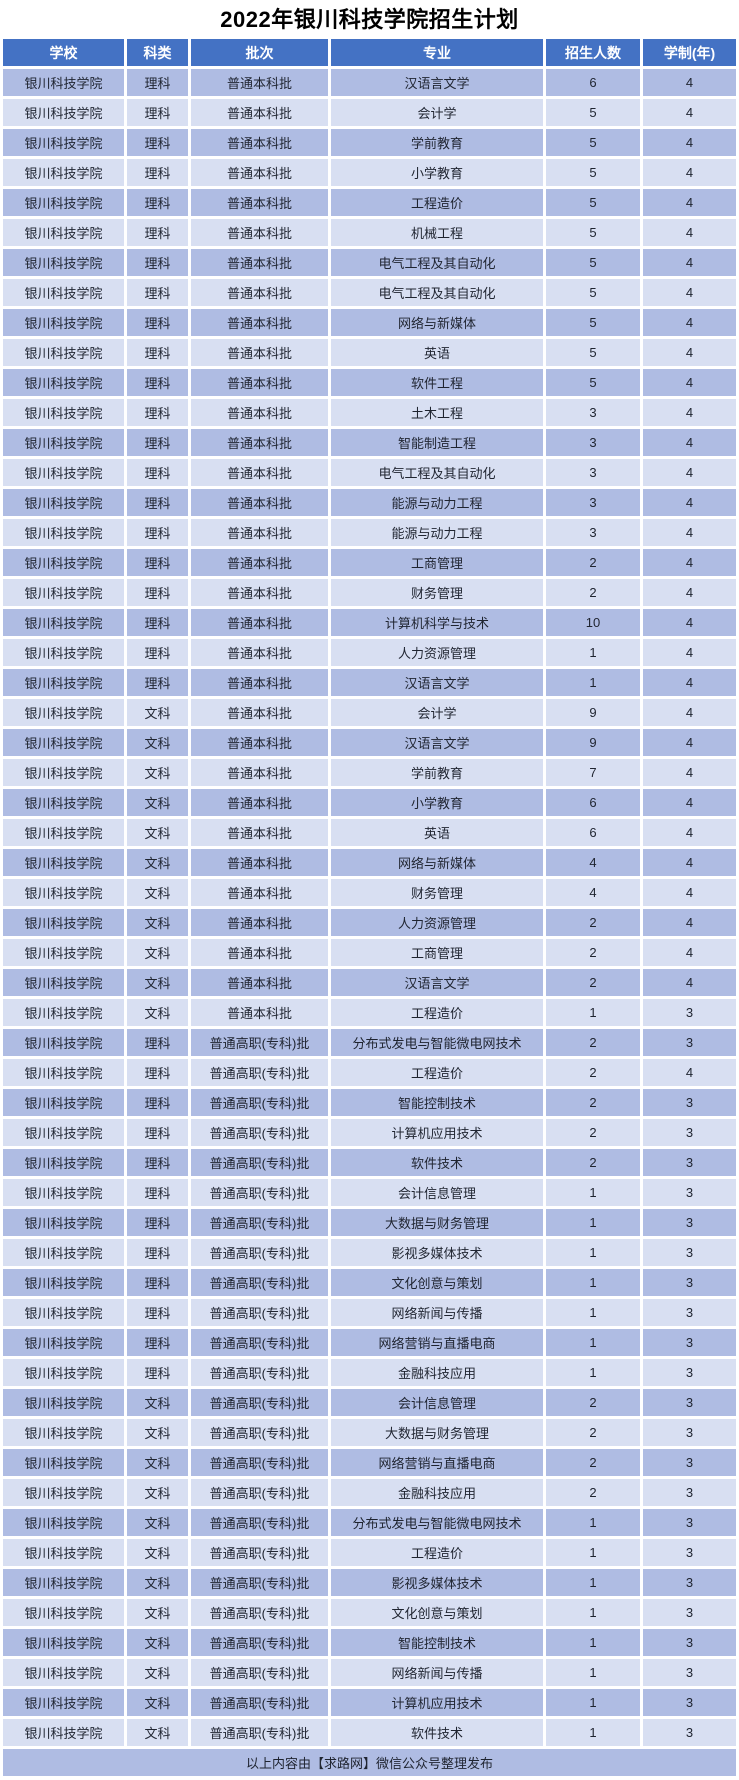  I want to click on table-row: 银川科技学院 文科 普通本科批 工商管理 2 4, so click(369, 952).